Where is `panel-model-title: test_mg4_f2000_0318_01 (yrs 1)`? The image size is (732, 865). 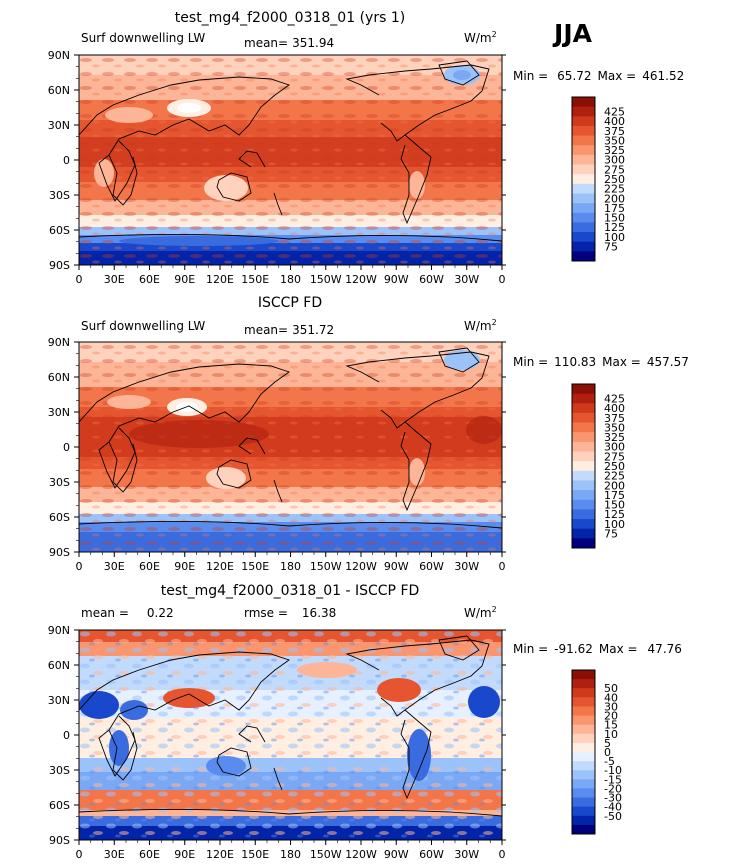
panel-model-title: test_mg4_f2000_0318_01 (yrs 1) is located at coordinates (290, 18).